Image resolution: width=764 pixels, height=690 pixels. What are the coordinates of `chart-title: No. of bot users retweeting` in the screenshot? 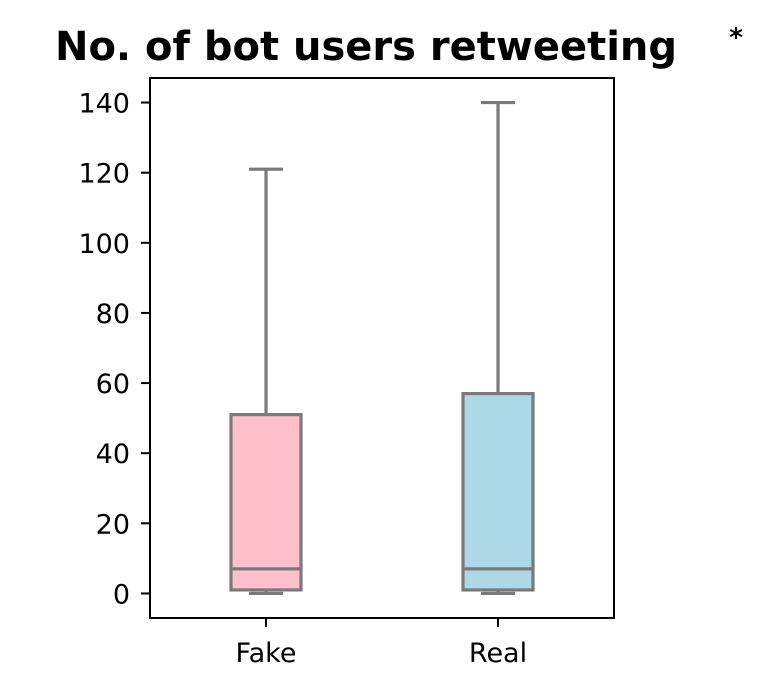 It's located at (366, 47).